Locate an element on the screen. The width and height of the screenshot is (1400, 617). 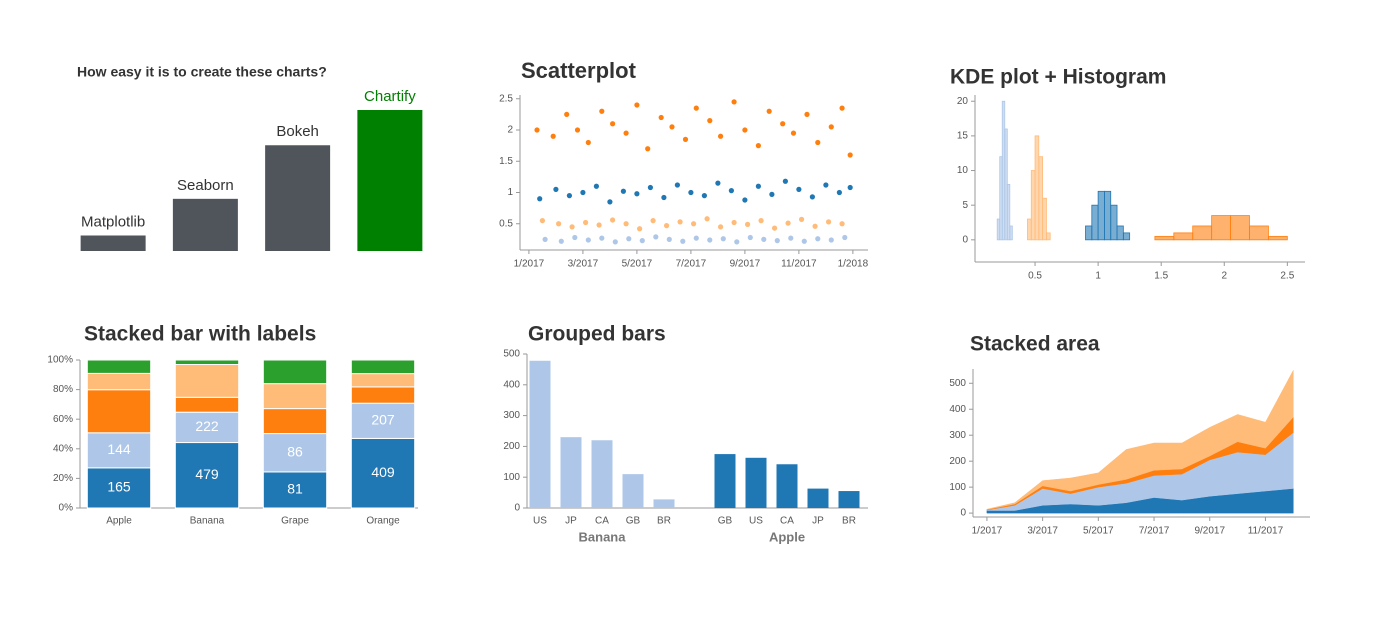
y-tick-label: 20% is located at coordinates (63, 478).